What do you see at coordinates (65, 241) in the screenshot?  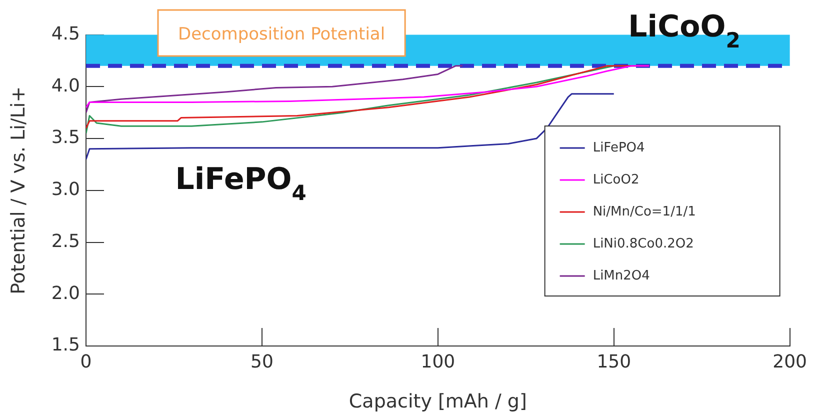 I see `y-tick-label: 2.5` at bounding box center [65, 241].